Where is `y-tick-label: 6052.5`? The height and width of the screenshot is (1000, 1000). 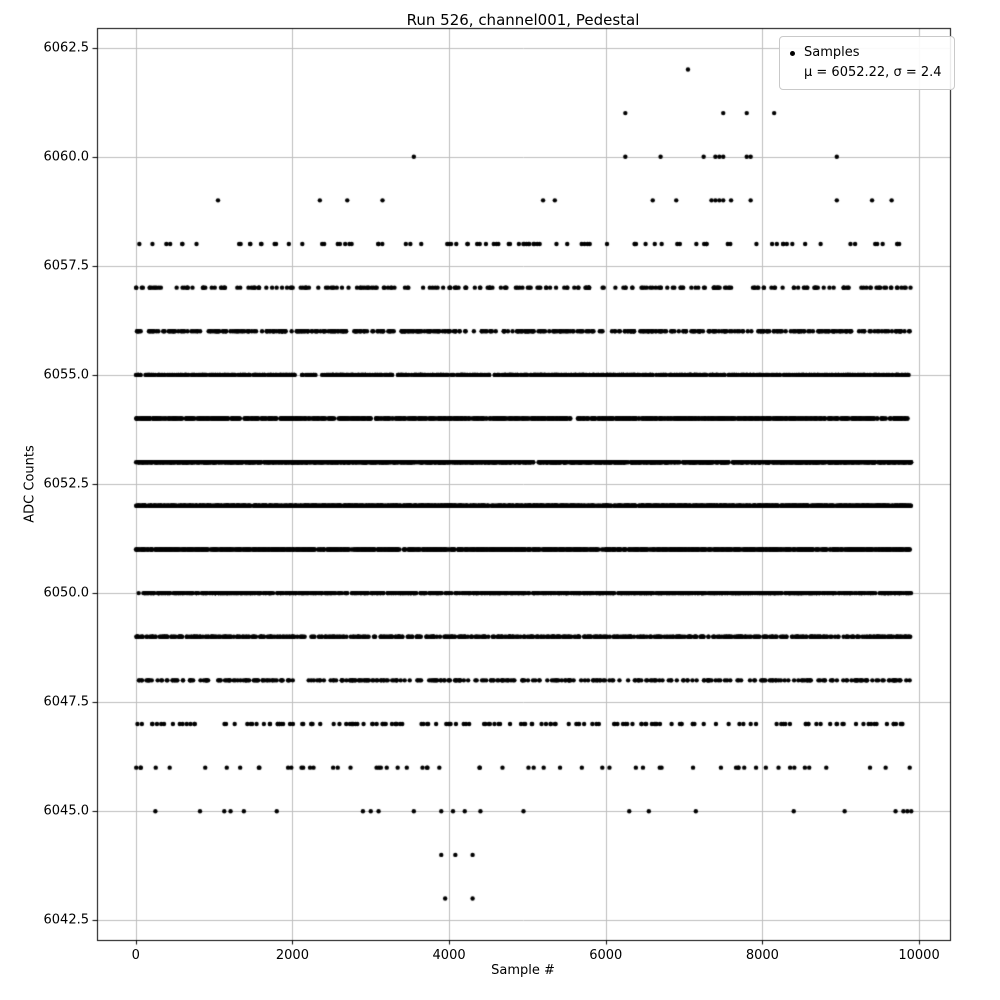
y-tick-label: 6052.5 is located at coordinates (66, 484).